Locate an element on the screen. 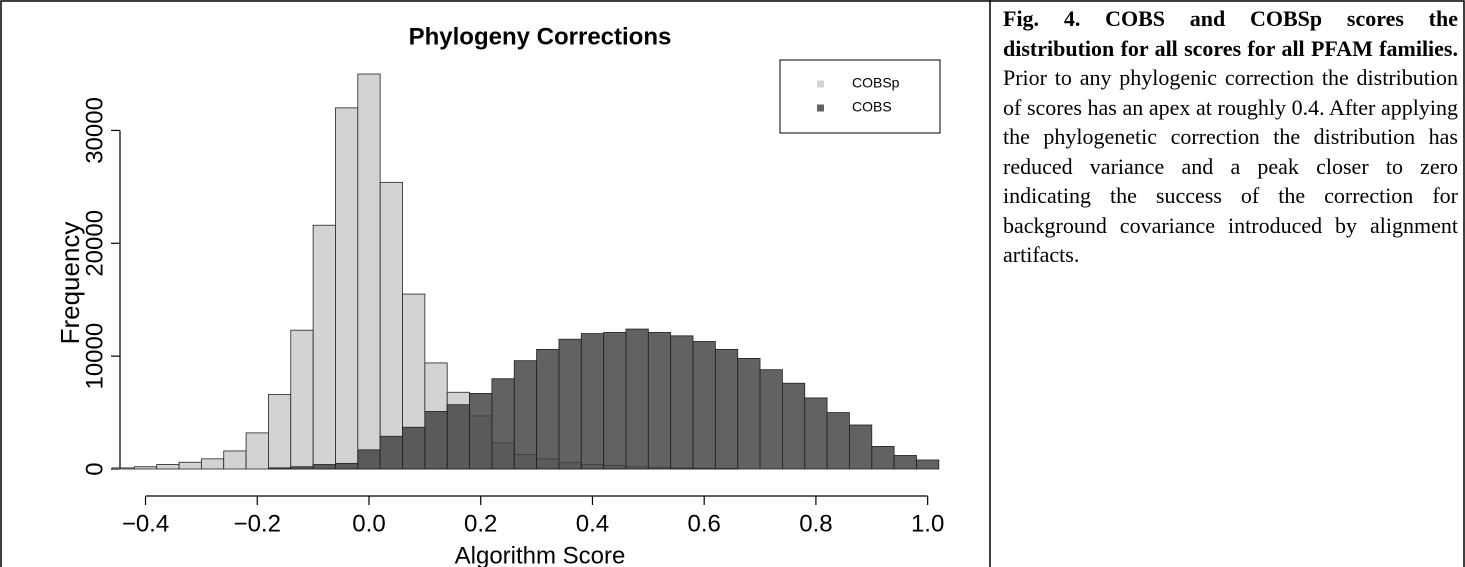  x-tick-label: 1.0 is located at coordinates (927, 523).